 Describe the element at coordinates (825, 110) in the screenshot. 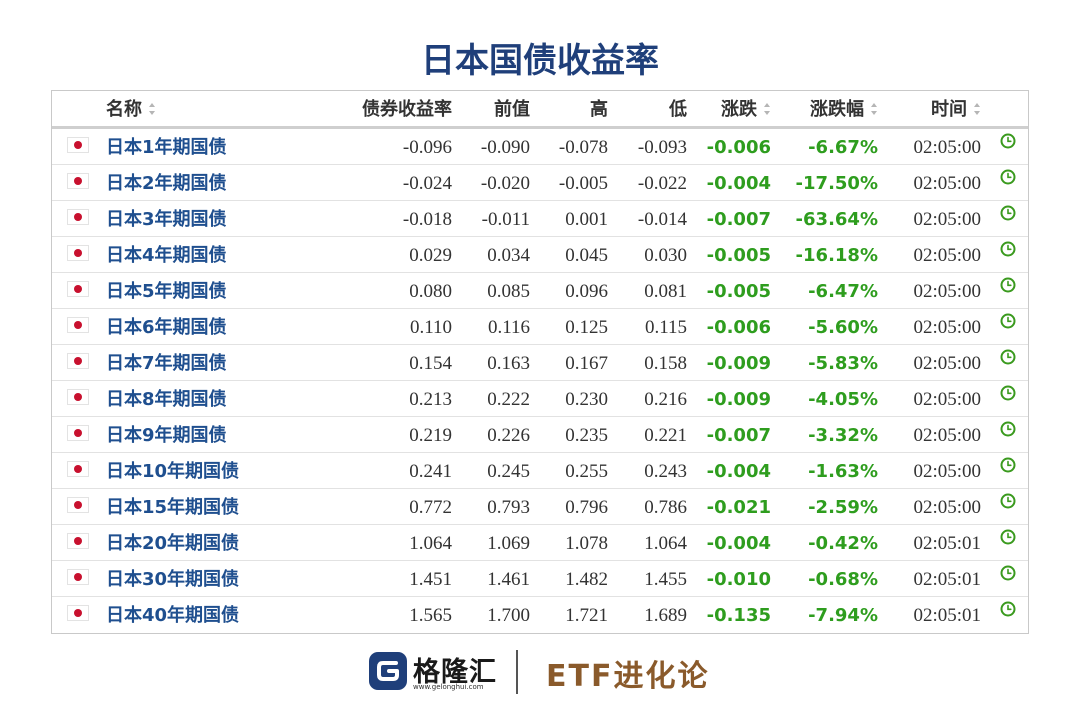

I see `header-change-pct: 涨跌幅` at that location.